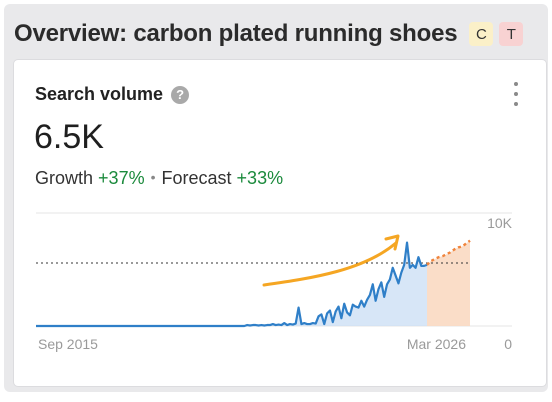  Describe the element at coordinates (508, 344) in the screenshot. I see `y-tick-zero: 0` at that location.